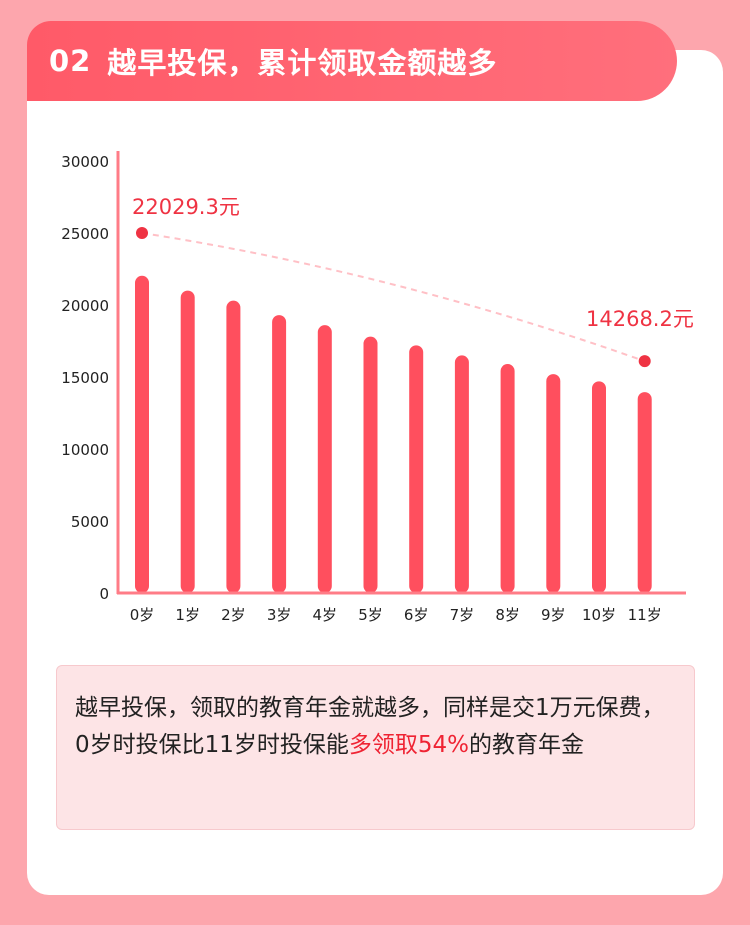 Image resolution: width=750 pixels, height=925 pixels. I want to click on trend-end-dot, so click(644, 361).